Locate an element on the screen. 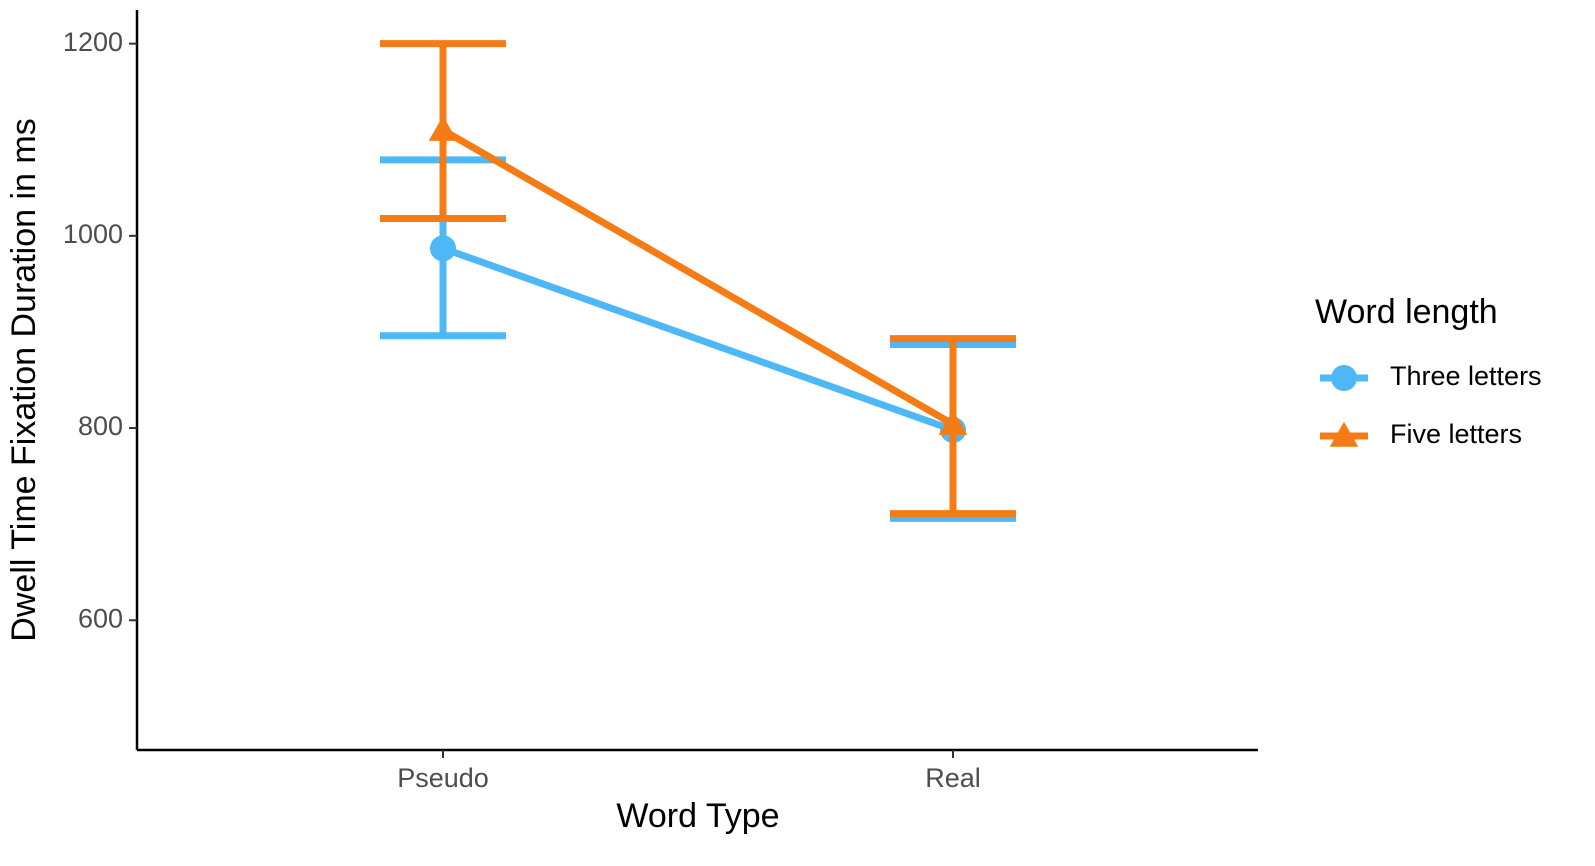  y-axis-title: Dwell Time Fixation Duration in ms is located at coordinates (24, 379).